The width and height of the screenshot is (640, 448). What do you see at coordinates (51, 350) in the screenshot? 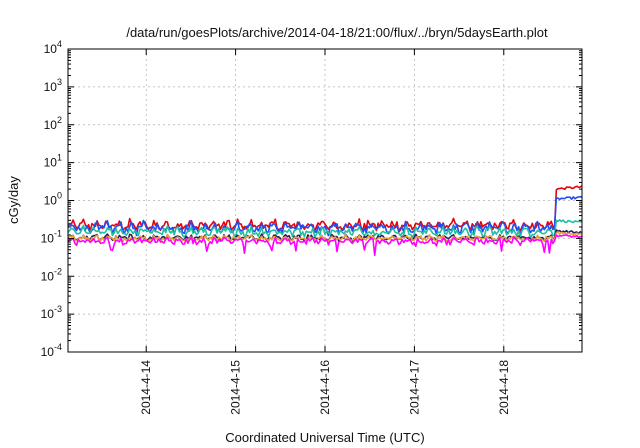
I see `y-tick-label: 10⁻⁴` at bounding box center [51, 350].